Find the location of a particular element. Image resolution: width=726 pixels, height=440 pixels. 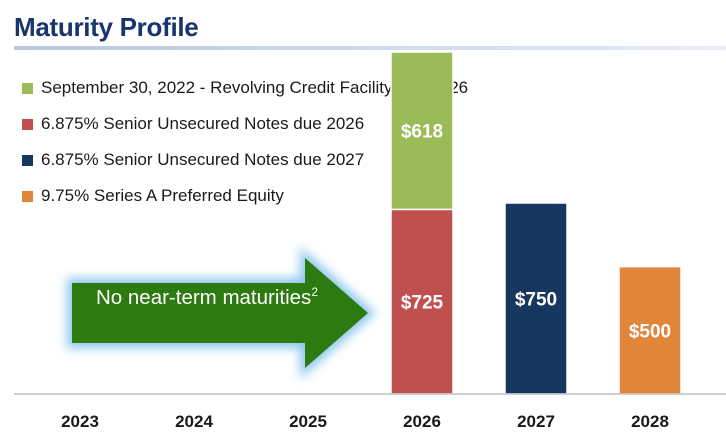

x-tick-2027: 2027 is located at coordinates (536, 421).